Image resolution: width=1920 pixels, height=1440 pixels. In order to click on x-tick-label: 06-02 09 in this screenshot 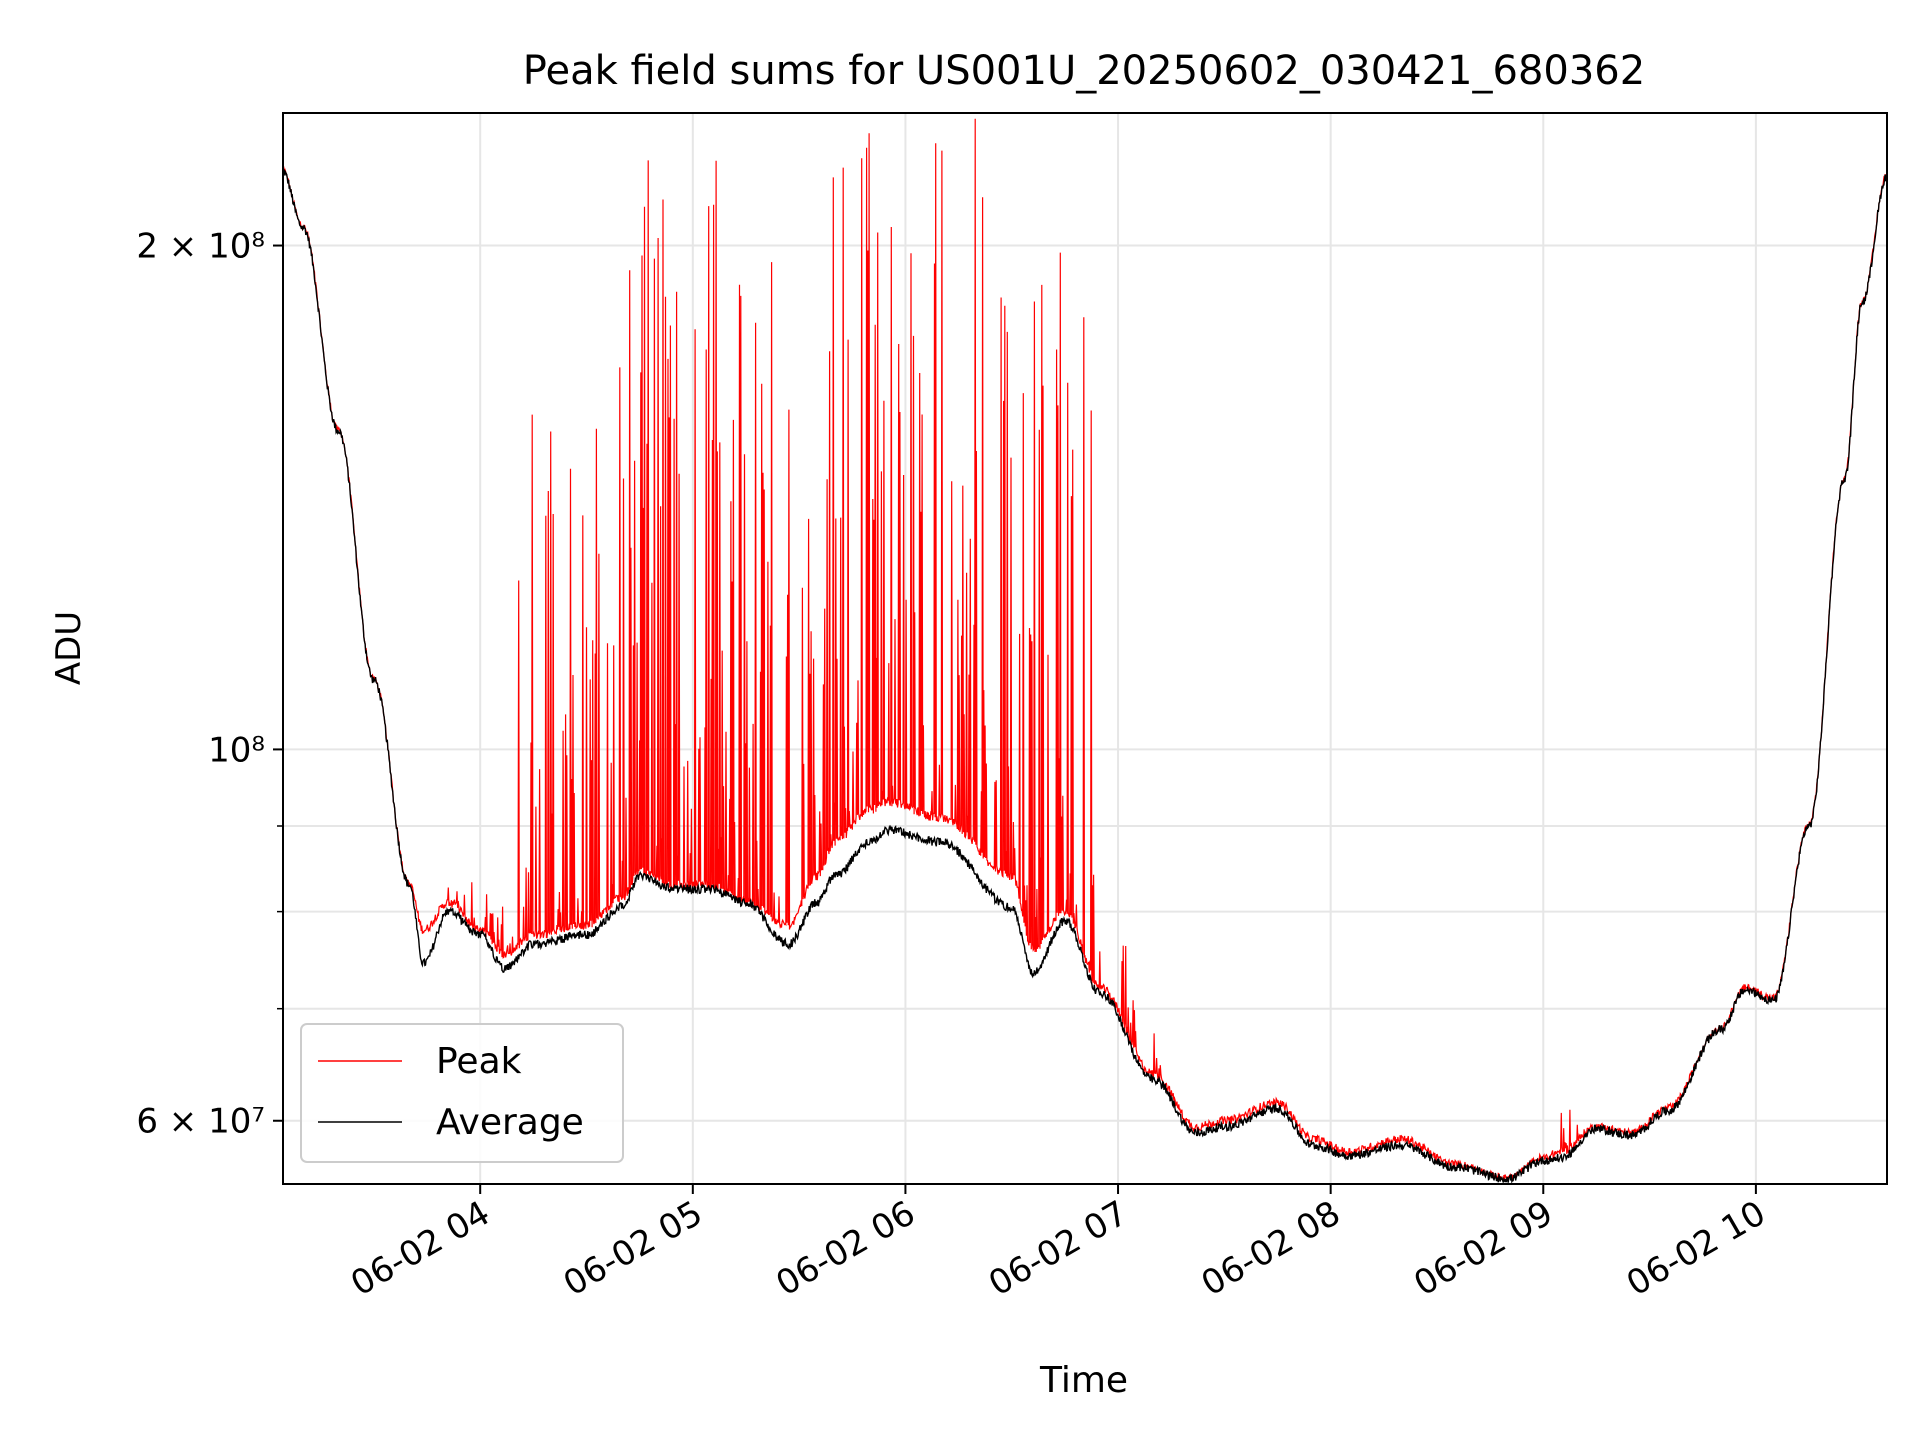, I will do `click(1483, 1248)`.